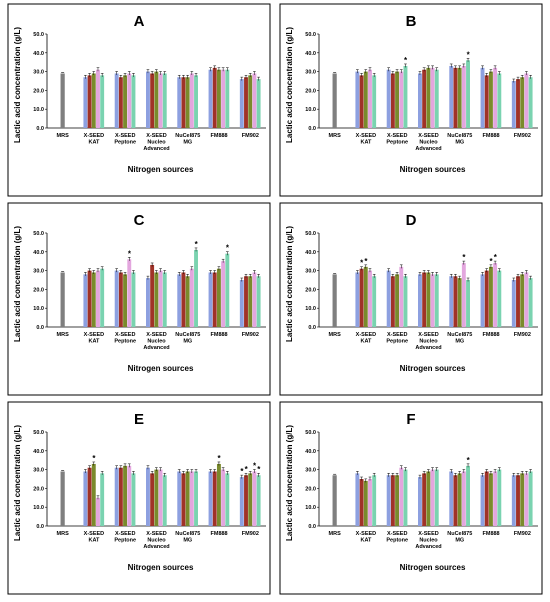 This screenshot has width=550, height=602. Describe the element at coordinates (38, 35) in the screenshot. I see `y-tick-label: 50.0` at that location.